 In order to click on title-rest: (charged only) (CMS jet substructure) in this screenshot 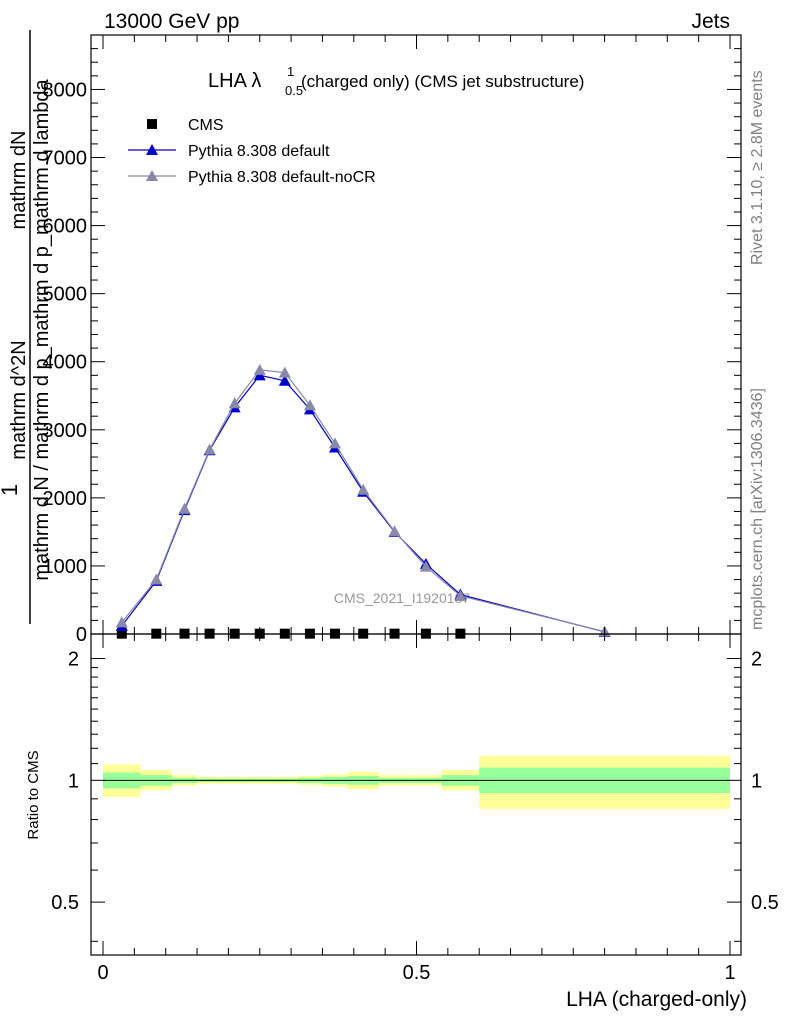, I will do `click(442, 81)`.